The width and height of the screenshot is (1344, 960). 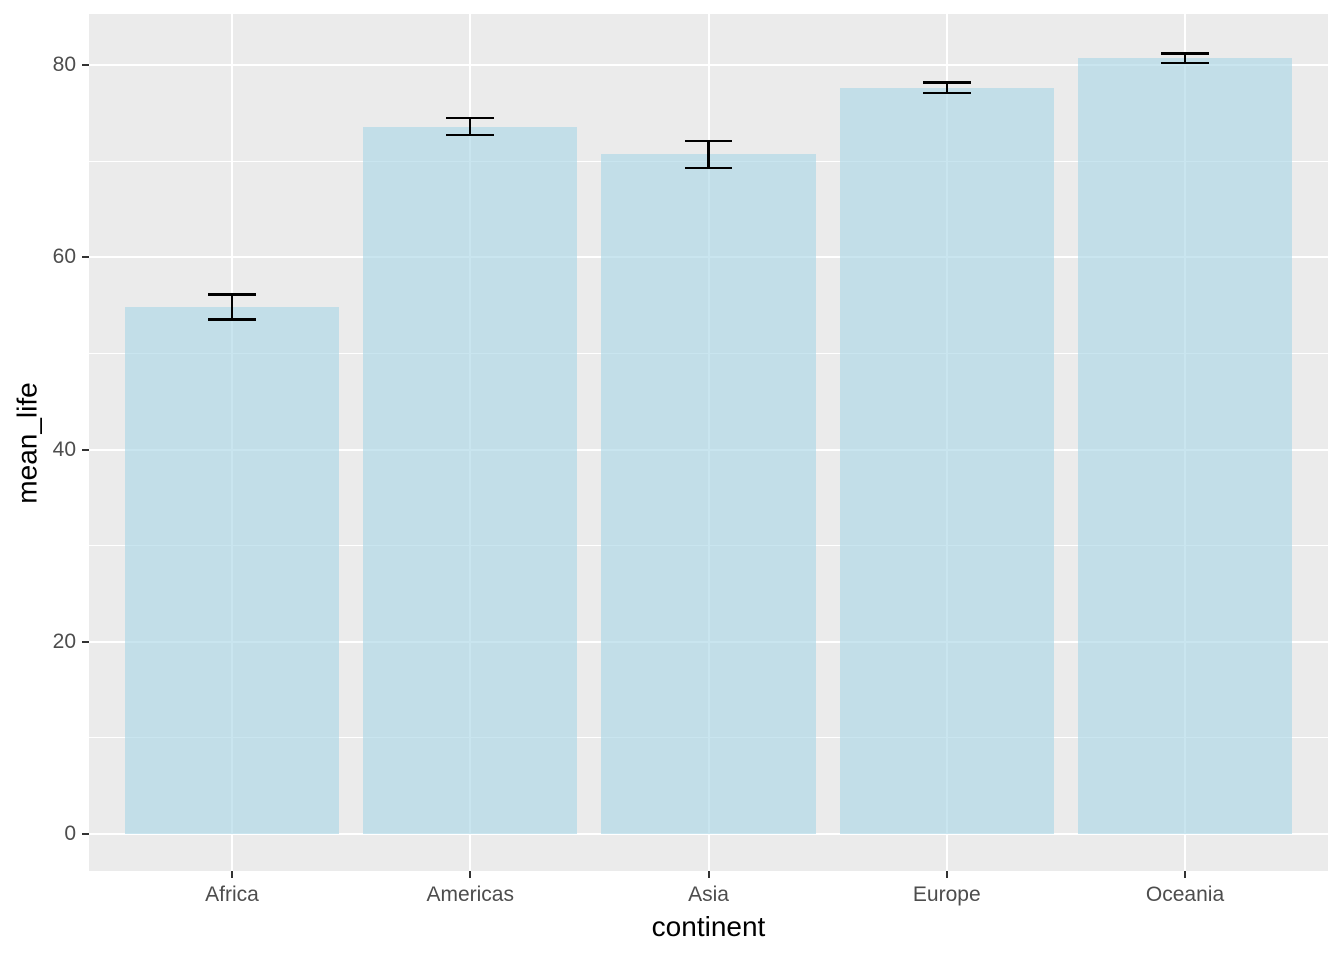 What do you see at coordinates (232, 570) in the screenshot?
I see `bar-africa` at bounding box center [232, 570].